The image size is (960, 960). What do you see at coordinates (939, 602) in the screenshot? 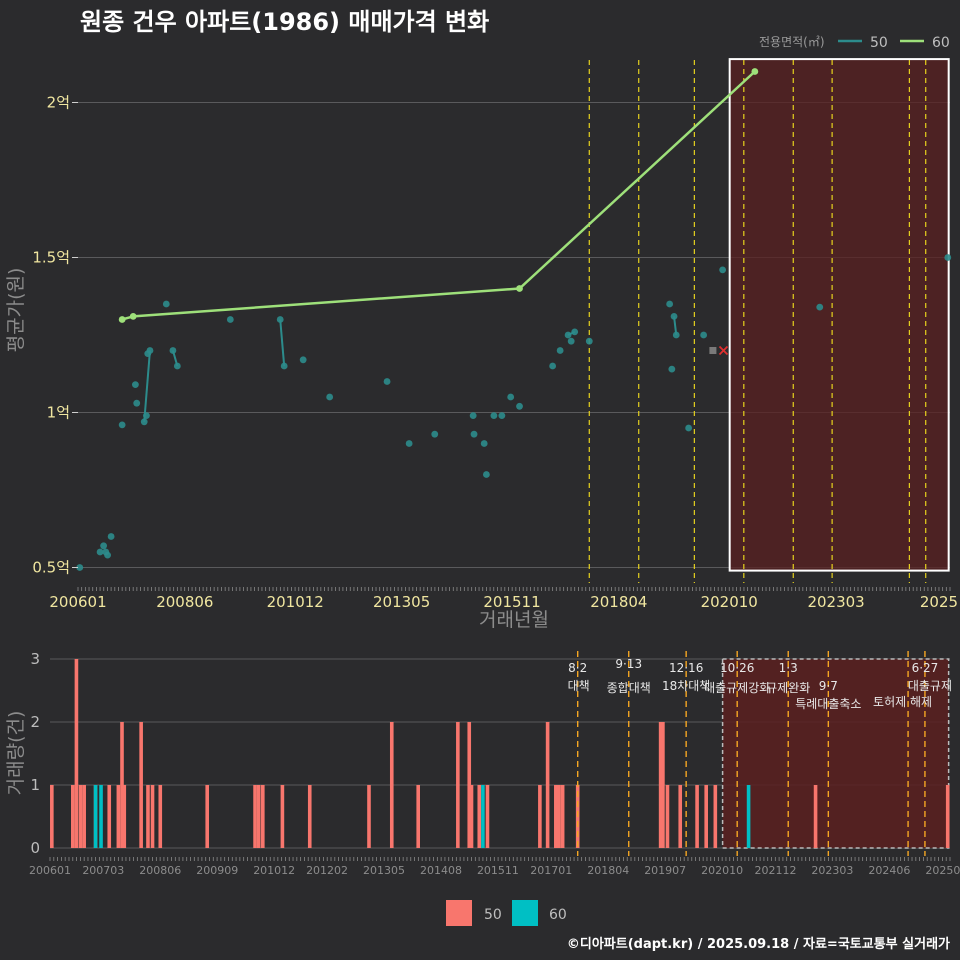
I see `top-x-tick-label: 2025` at bounding box center [939, 602].